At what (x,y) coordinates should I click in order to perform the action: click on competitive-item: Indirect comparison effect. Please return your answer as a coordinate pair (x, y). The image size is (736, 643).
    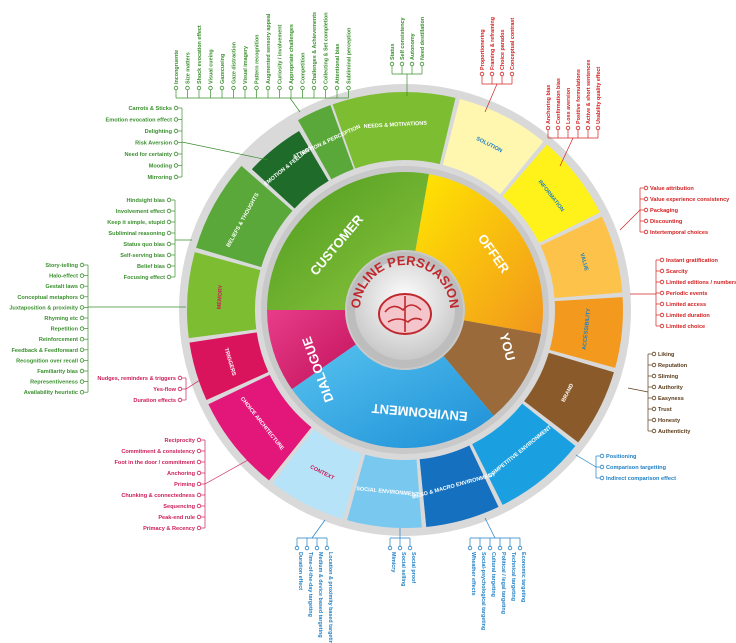
    Looking at the image, I should click on (641, 479).